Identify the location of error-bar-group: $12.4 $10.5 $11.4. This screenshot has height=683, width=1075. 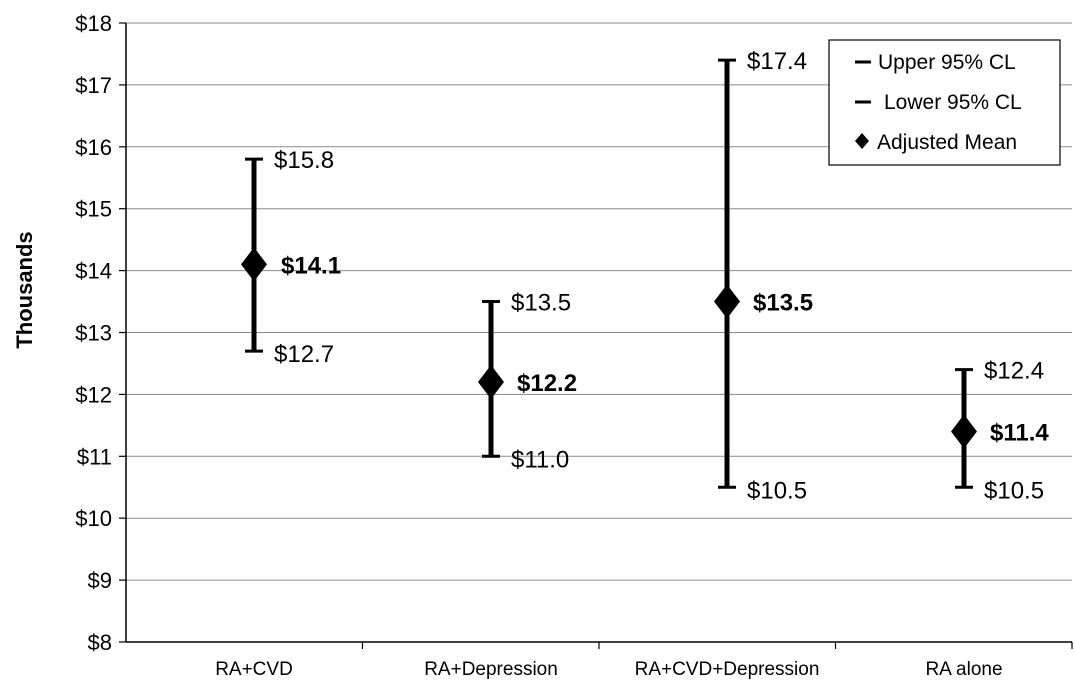
(1000, 431).